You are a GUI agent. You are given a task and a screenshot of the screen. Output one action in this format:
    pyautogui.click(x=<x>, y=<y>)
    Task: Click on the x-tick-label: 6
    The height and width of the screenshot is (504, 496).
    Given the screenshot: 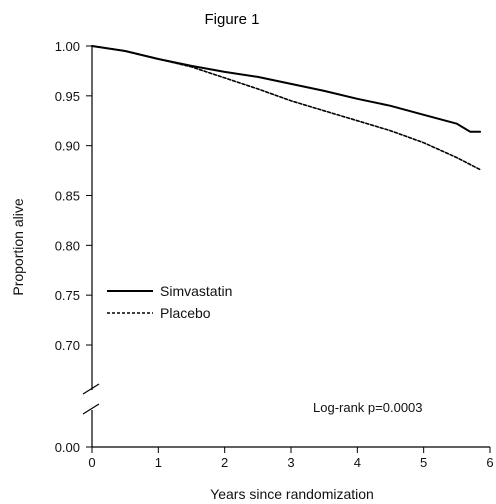 What is the action you would take?
    pyautogui.click(x=489, y=462)
    